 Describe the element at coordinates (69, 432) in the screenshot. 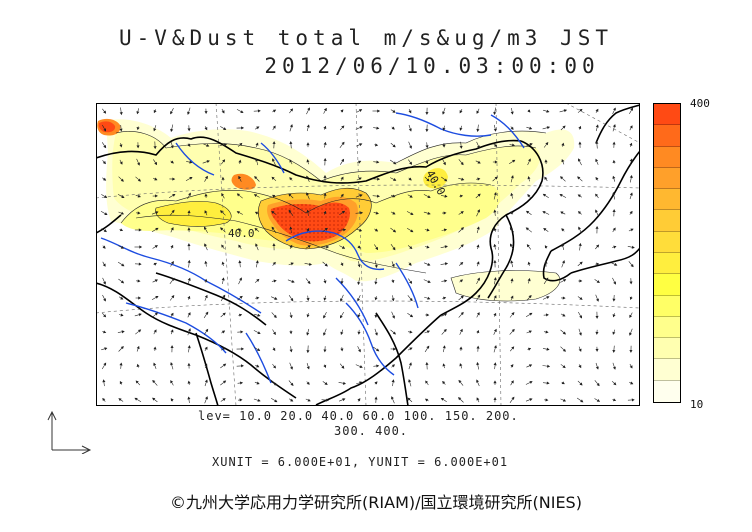

I see `axis-key-icon` at that location.